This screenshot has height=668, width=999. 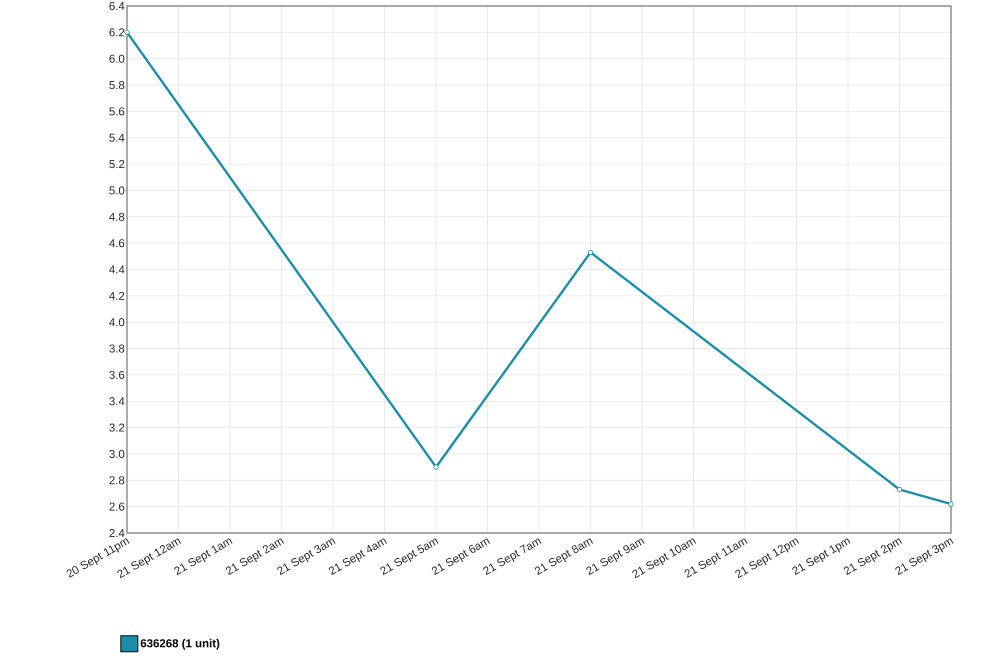 What do you see at coordinates (116, 138) in the screenshot?
I see `y-tick-label: 5.4` at bounding box center [116, 138].